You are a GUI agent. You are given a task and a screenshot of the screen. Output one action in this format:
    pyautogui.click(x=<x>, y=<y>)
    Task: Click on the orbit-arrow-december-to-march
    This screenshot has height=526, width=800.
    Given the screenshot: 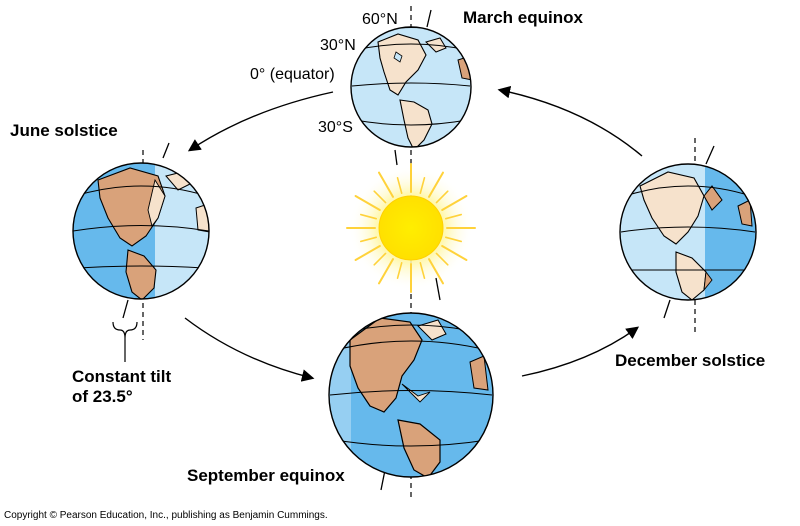 What is the action you would take?
    pyautogui.click(x=570, y=121)
    